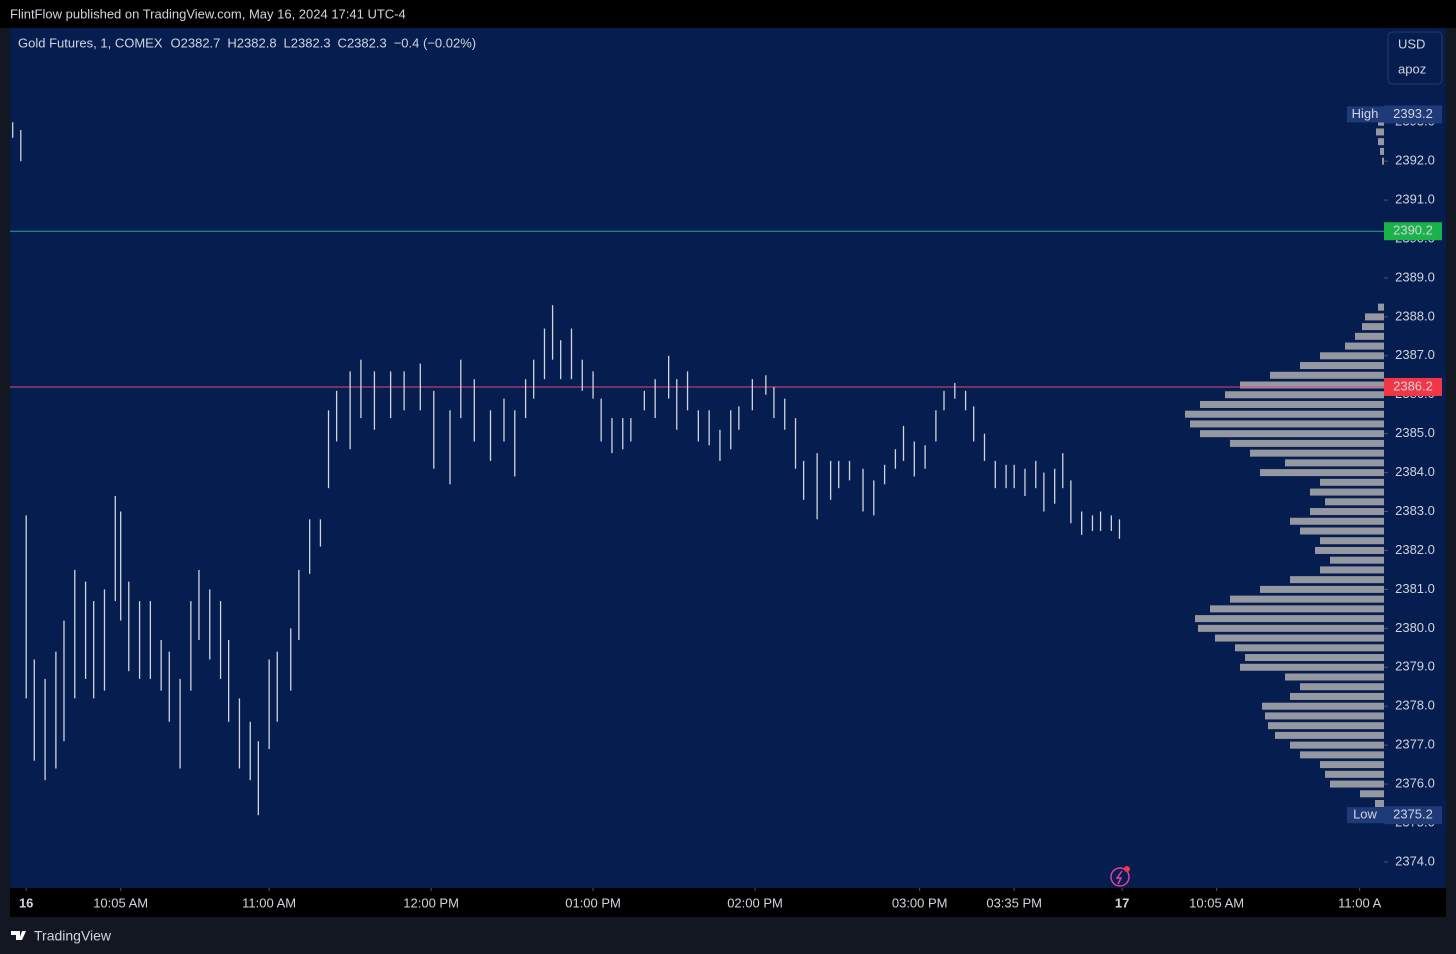  What do you see at coordinates (1415, 549) in the screenshot?
I see `y-tick-label: 2382.0` at bounding box center [1415, 549].